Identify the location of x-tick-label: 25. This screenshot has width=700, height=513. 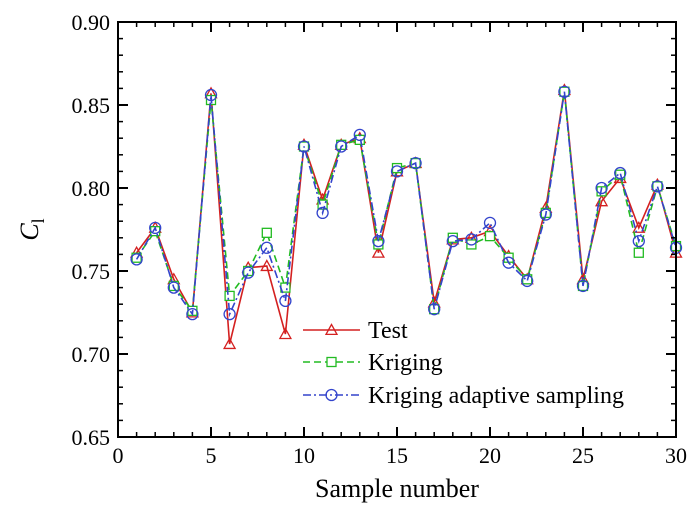
(583, 455).